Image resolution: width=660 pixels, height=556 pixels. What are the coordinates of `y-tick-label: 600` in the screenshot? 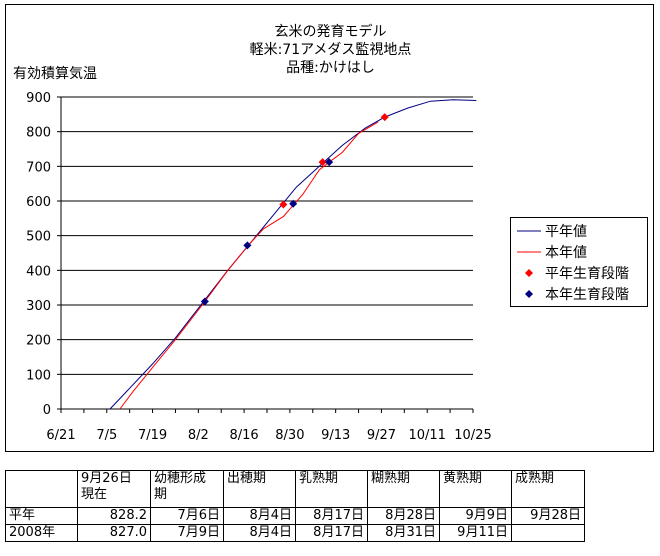 It's located at (38, 202).